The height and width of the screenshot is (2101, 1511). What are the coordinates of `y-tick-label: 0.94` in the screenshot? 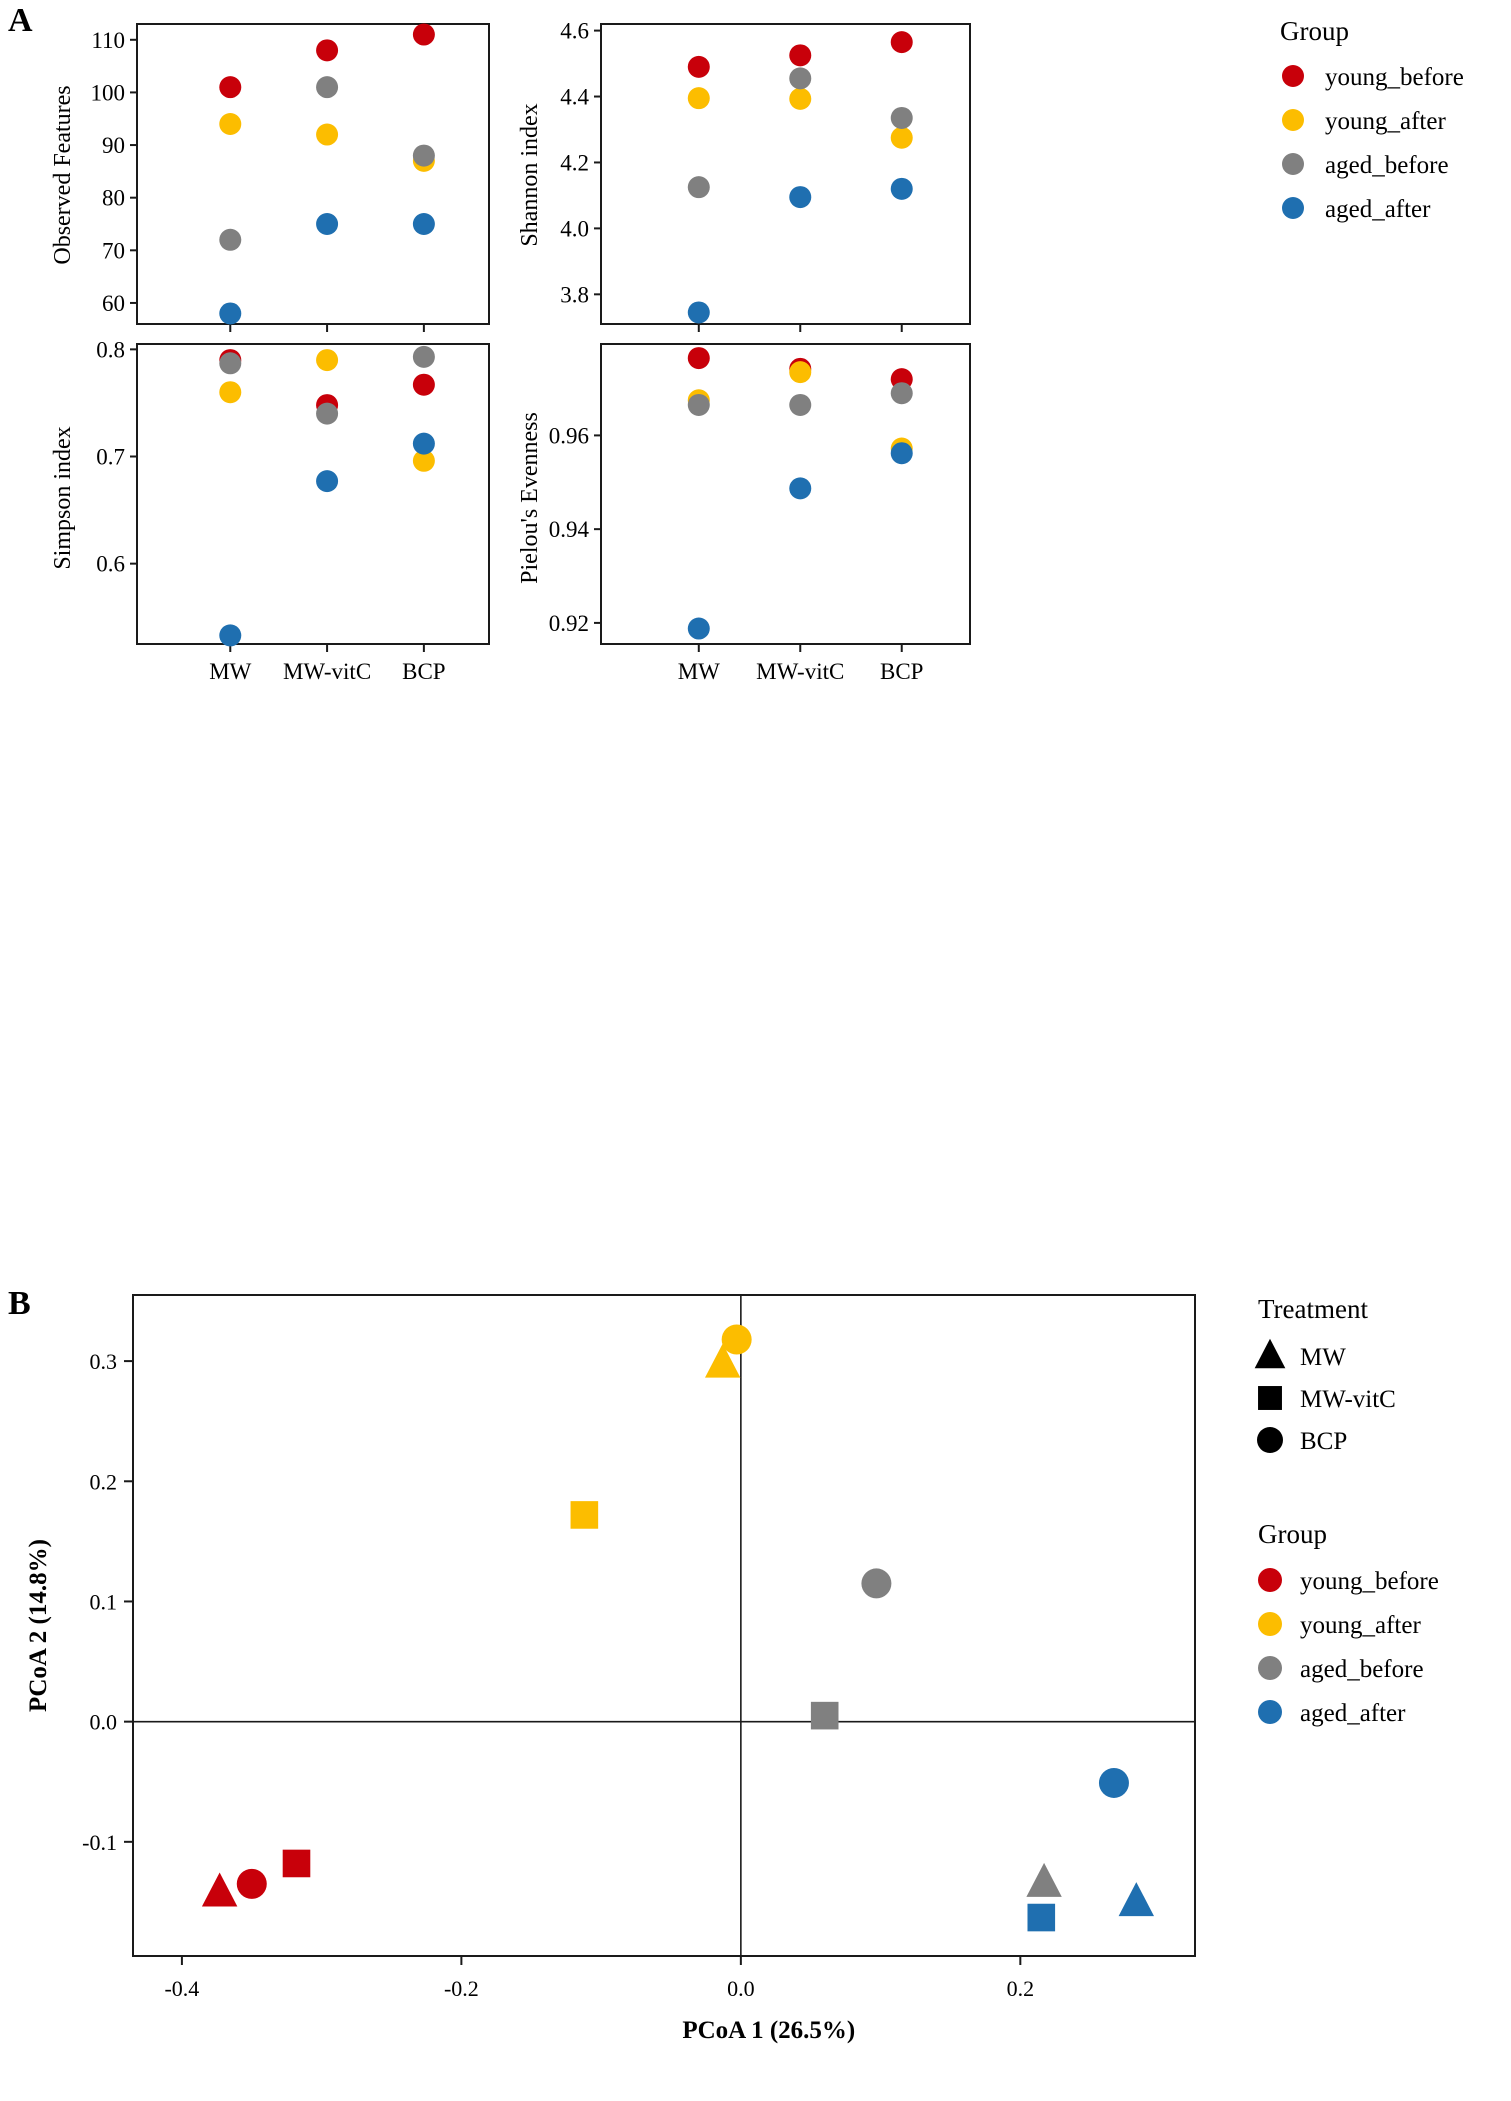 It's located at (569, 529).